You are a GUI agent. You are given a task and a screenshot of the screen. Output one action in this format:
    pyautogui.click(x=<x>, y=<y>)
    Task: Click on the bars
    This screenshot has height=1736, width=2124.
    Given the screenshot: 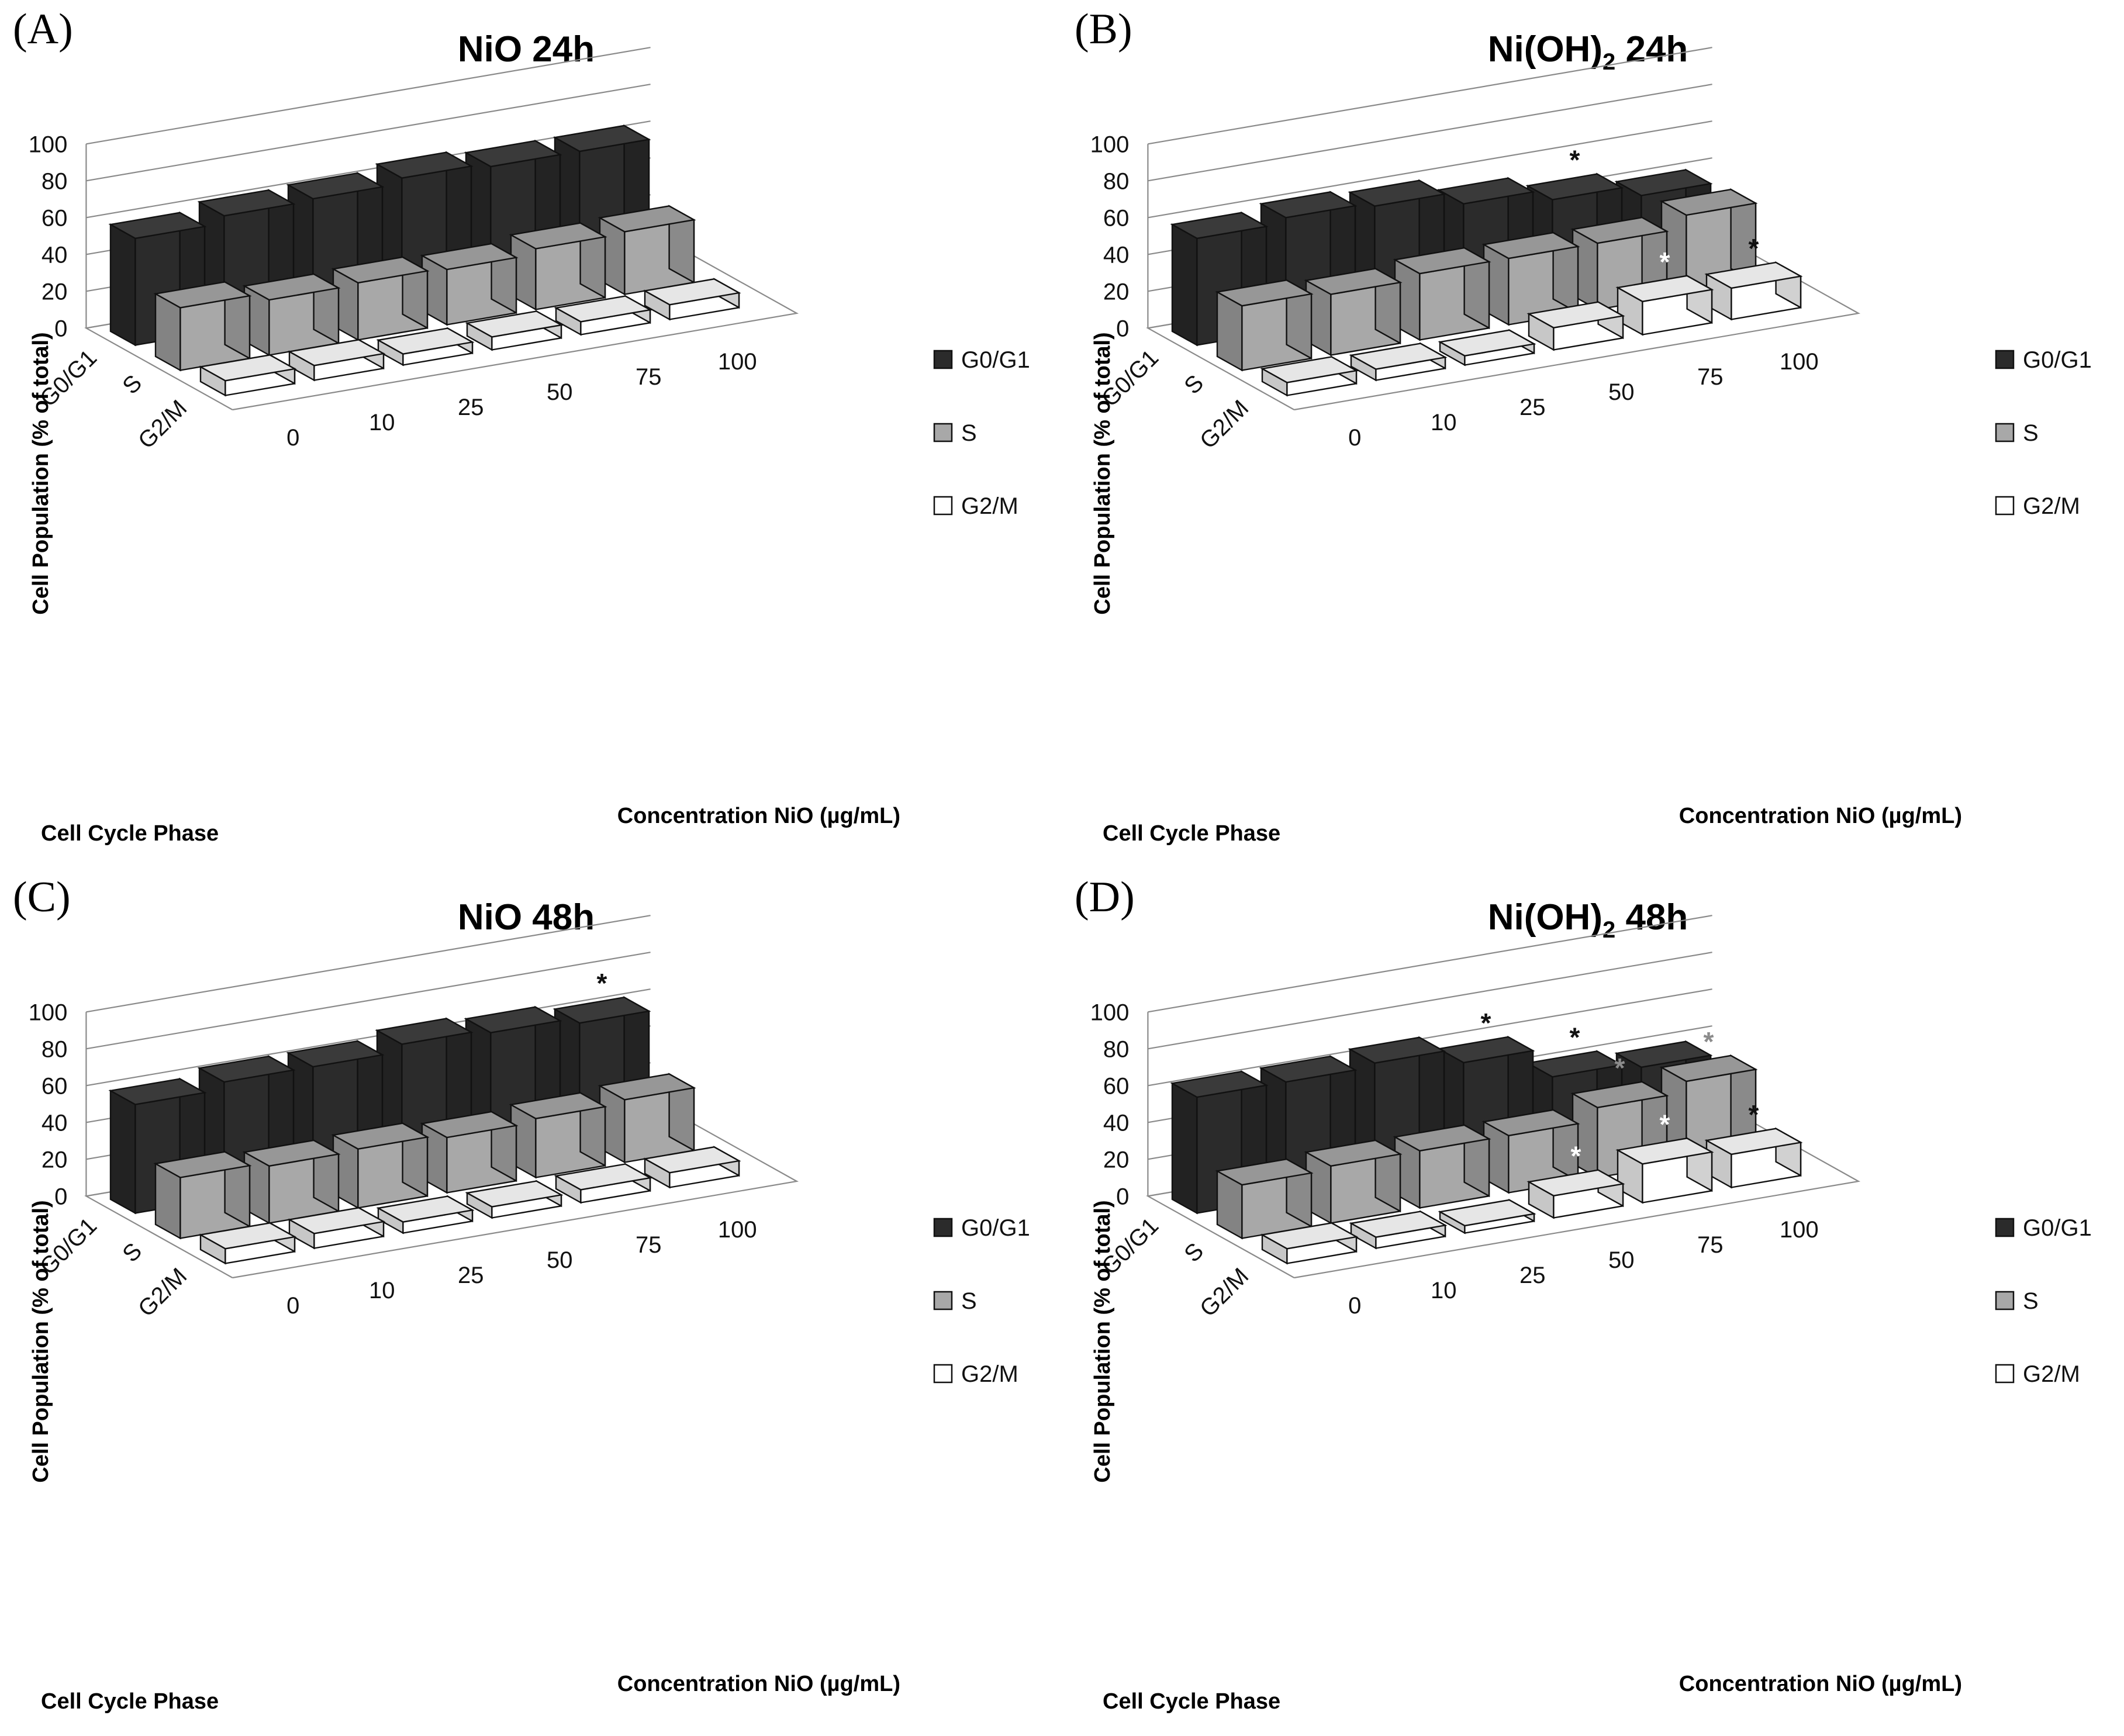 What is the action you would take?
    pyautogui.click(x=1486, y=282)
    